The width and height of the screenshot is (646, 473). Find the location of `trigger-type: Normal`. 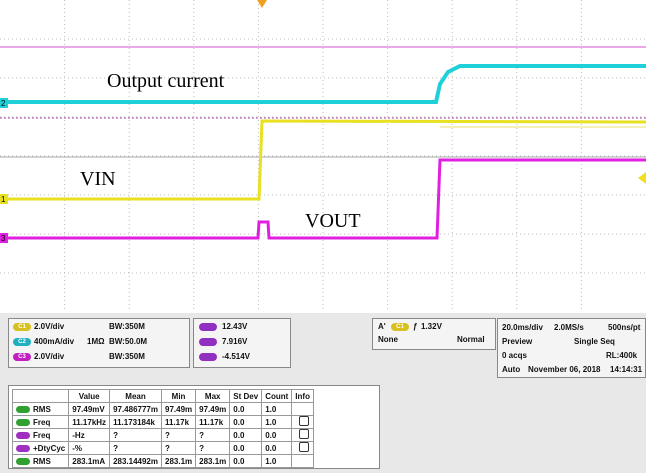

trigger-type: Normal is located at coordinates (471, 339).